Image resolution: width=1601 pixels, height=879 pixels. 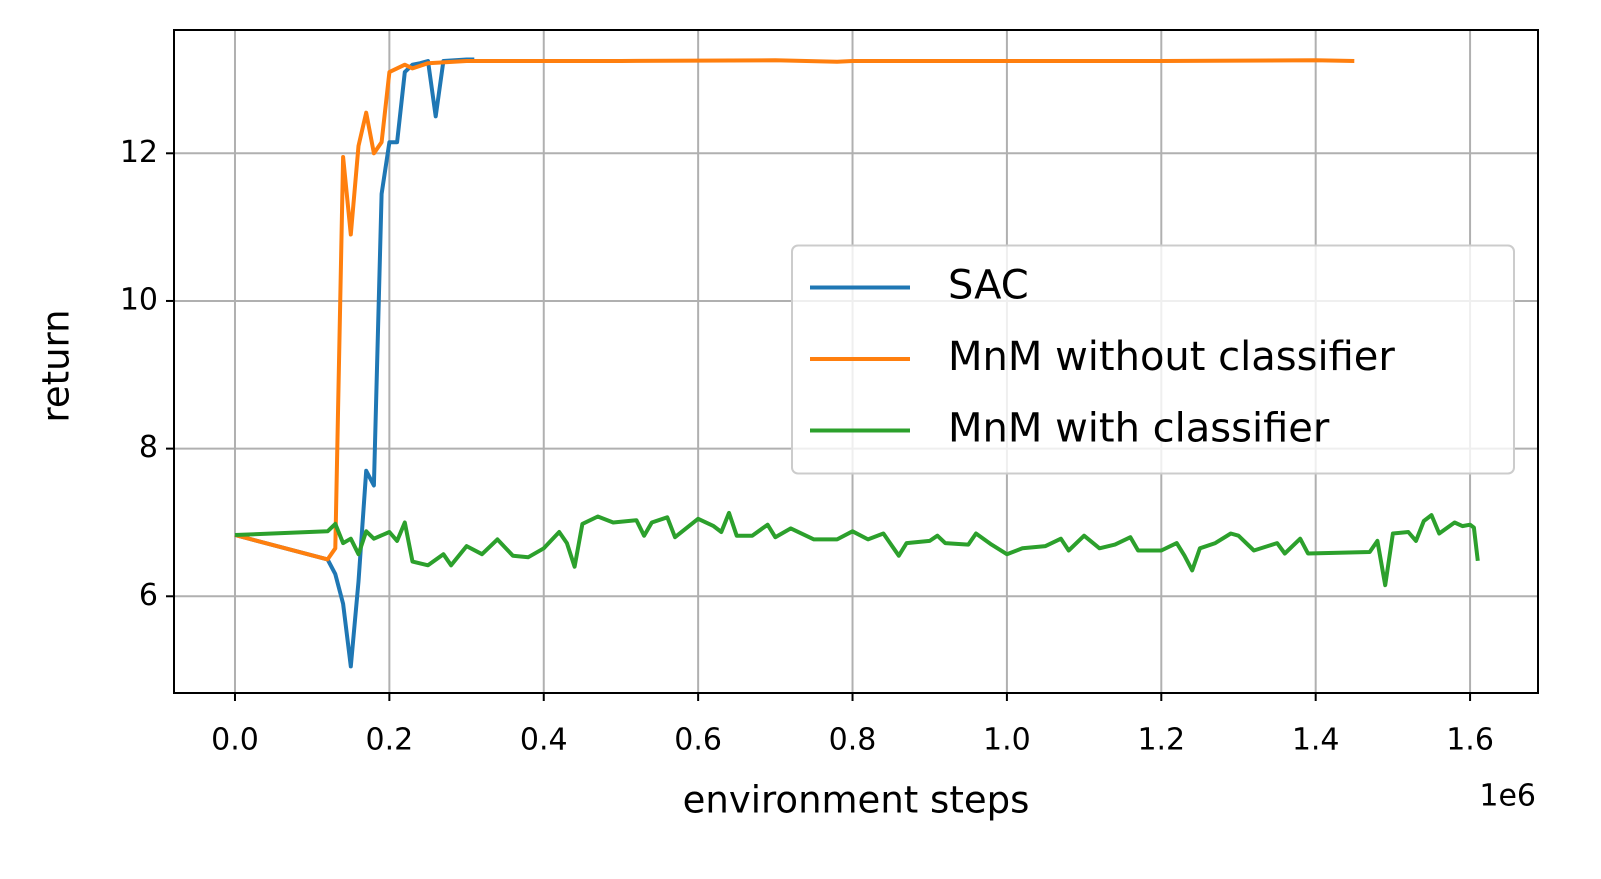 I want to click on legend-label: MnM without classifier, so click(x=1171, y=357).